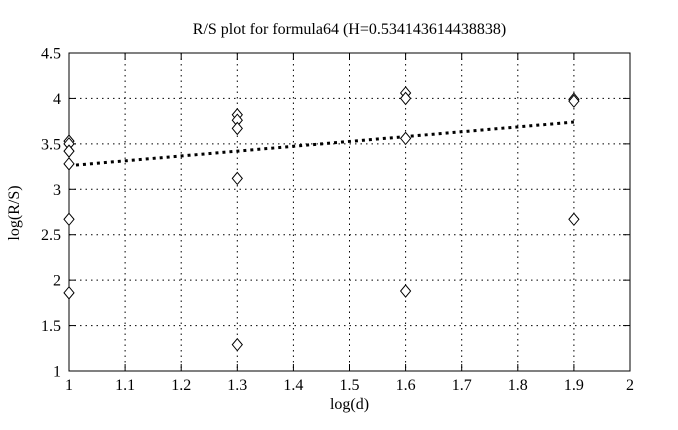 The image size is (678, 430). What do you see at coordinates (57, 281) in the screenshot?
I see `y-tick-label: 2` at bounding box center [57, 281].